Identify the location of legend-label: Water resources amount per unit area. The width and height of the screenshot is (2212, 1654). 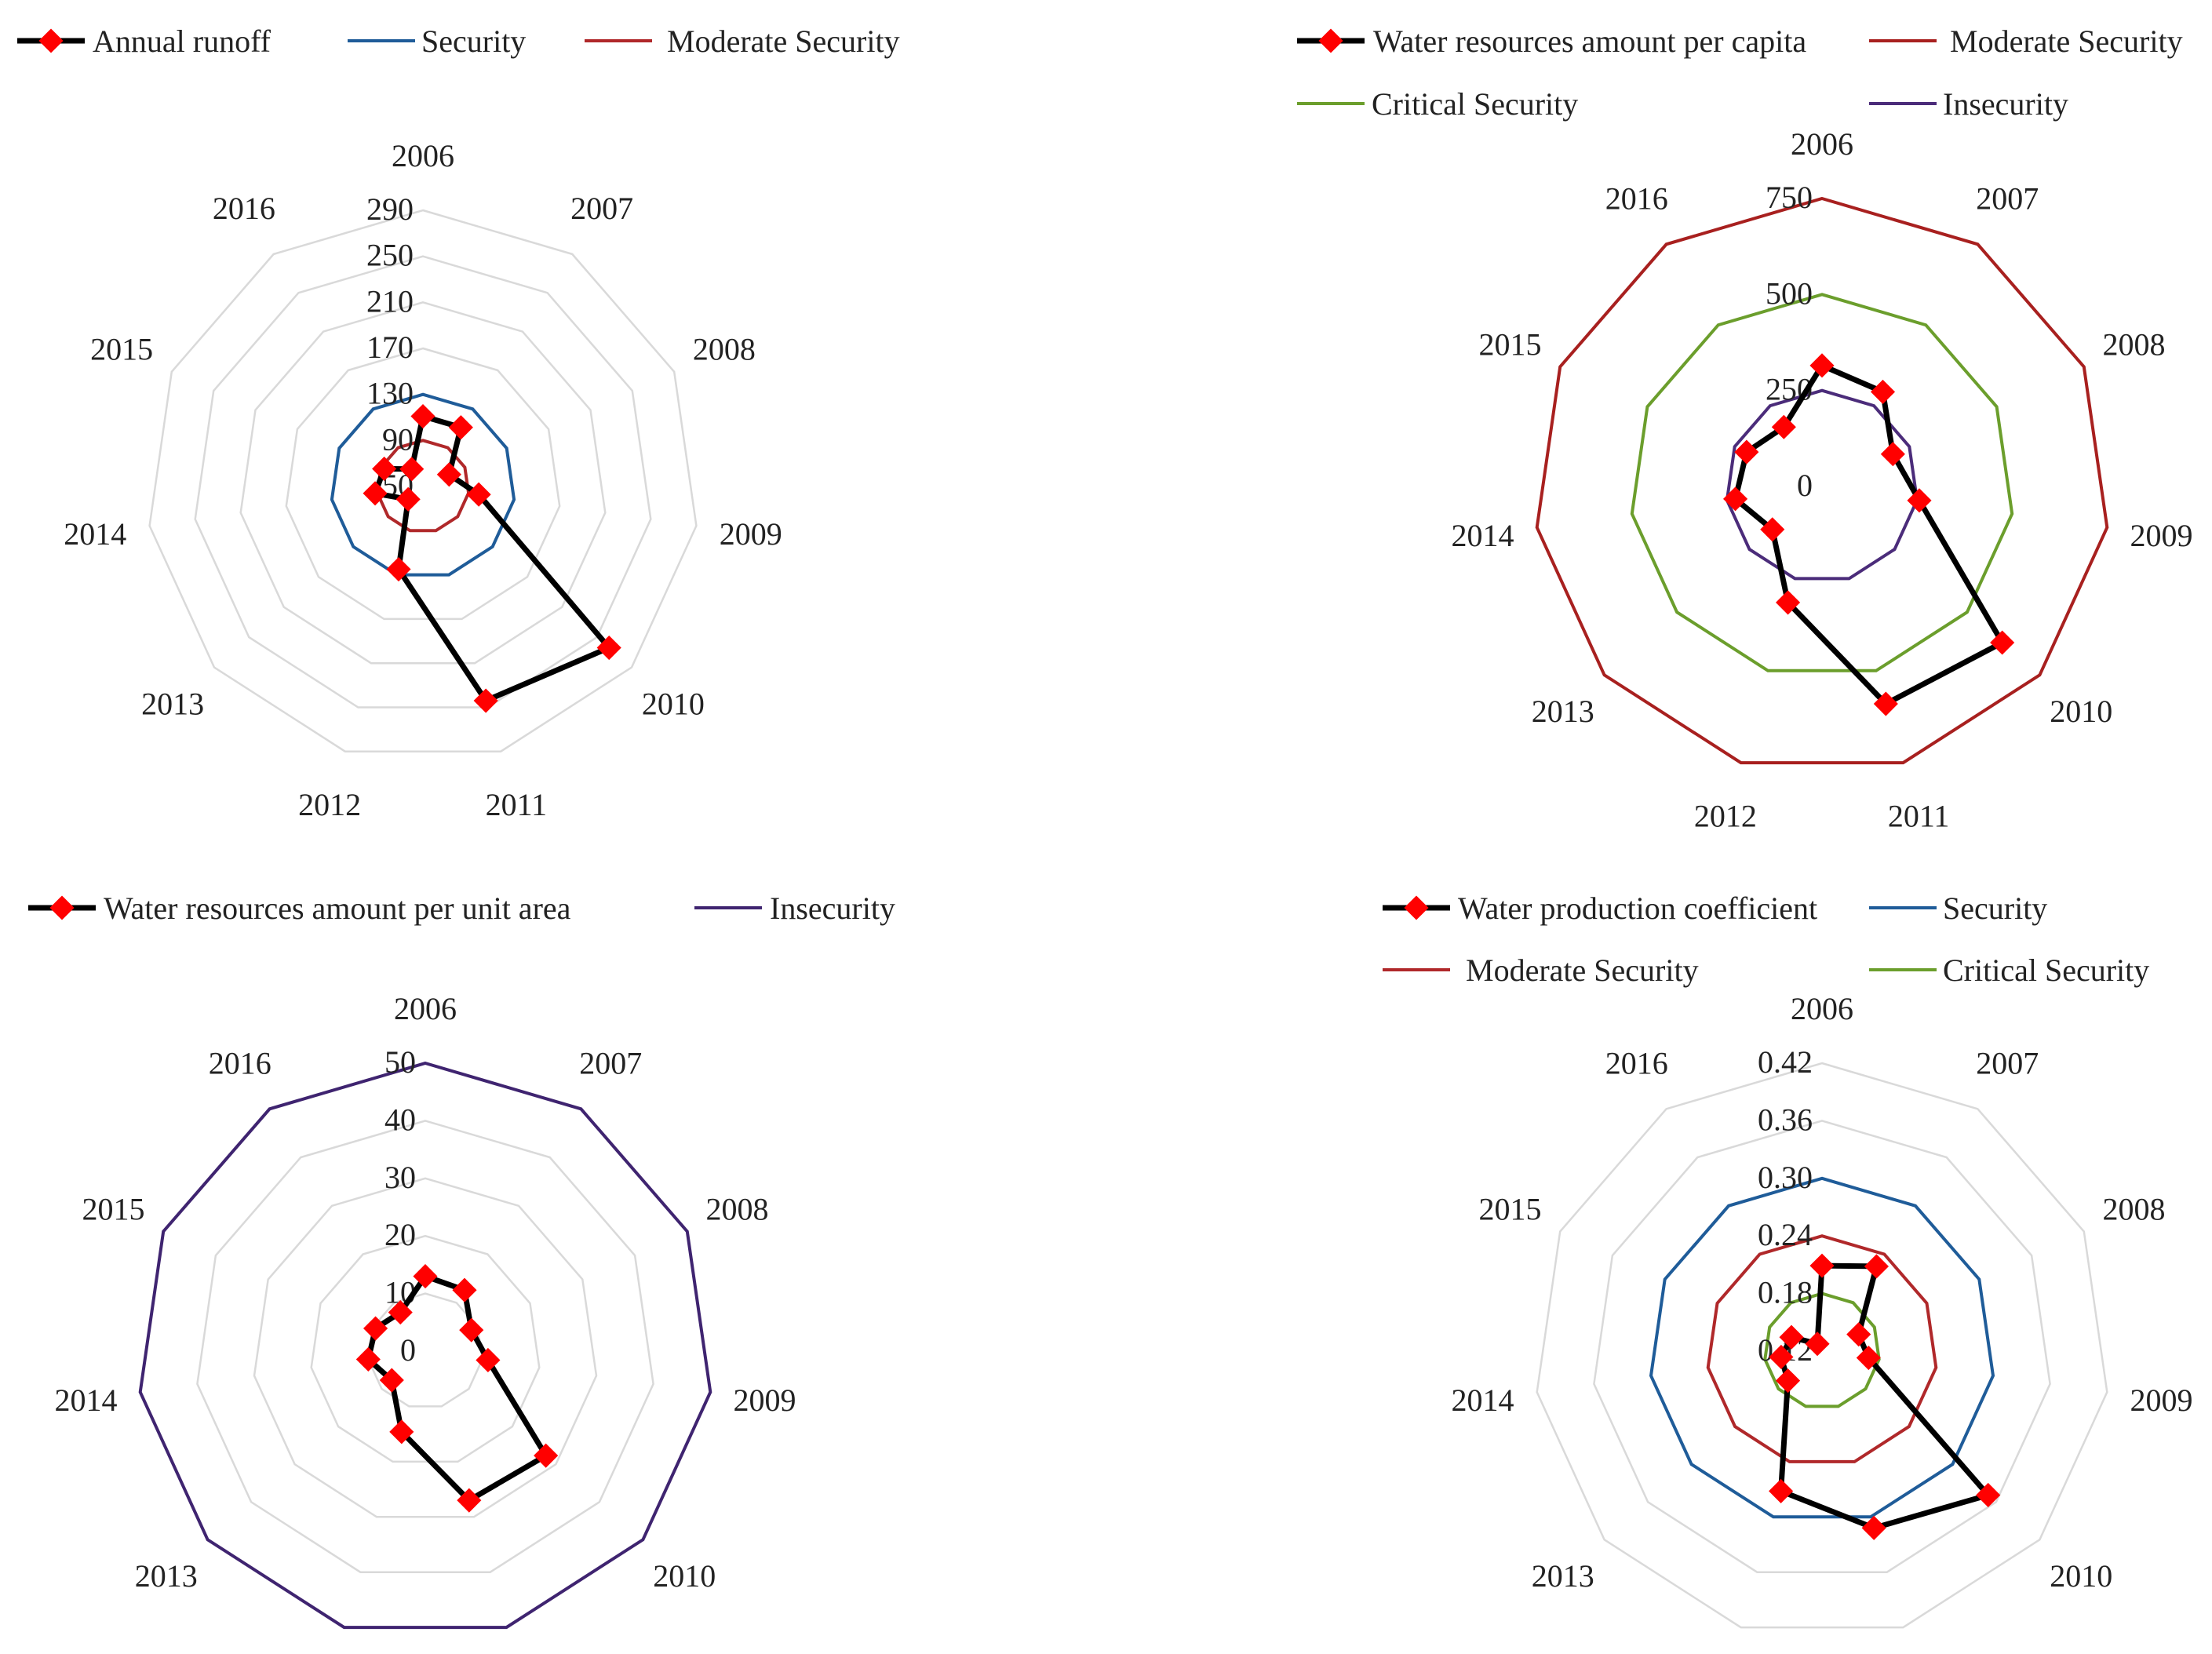
(337, 909).